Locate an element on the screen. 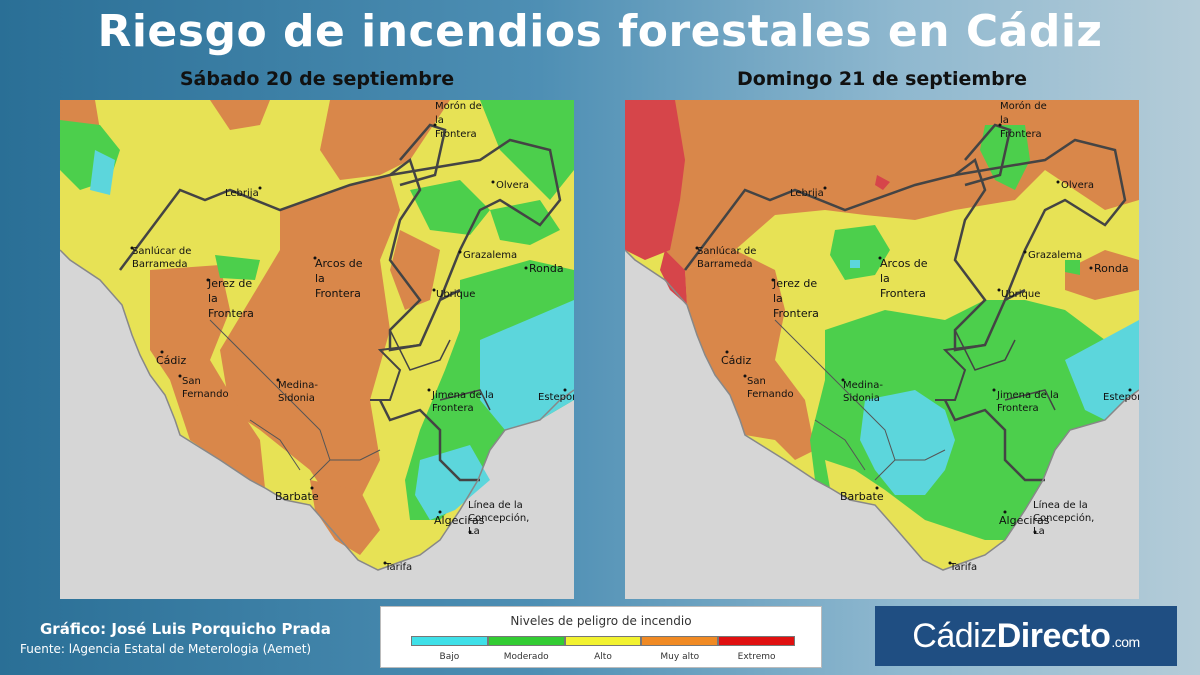  legend-label-muy-alto: Muy alto is located at coordinates (680, 657).